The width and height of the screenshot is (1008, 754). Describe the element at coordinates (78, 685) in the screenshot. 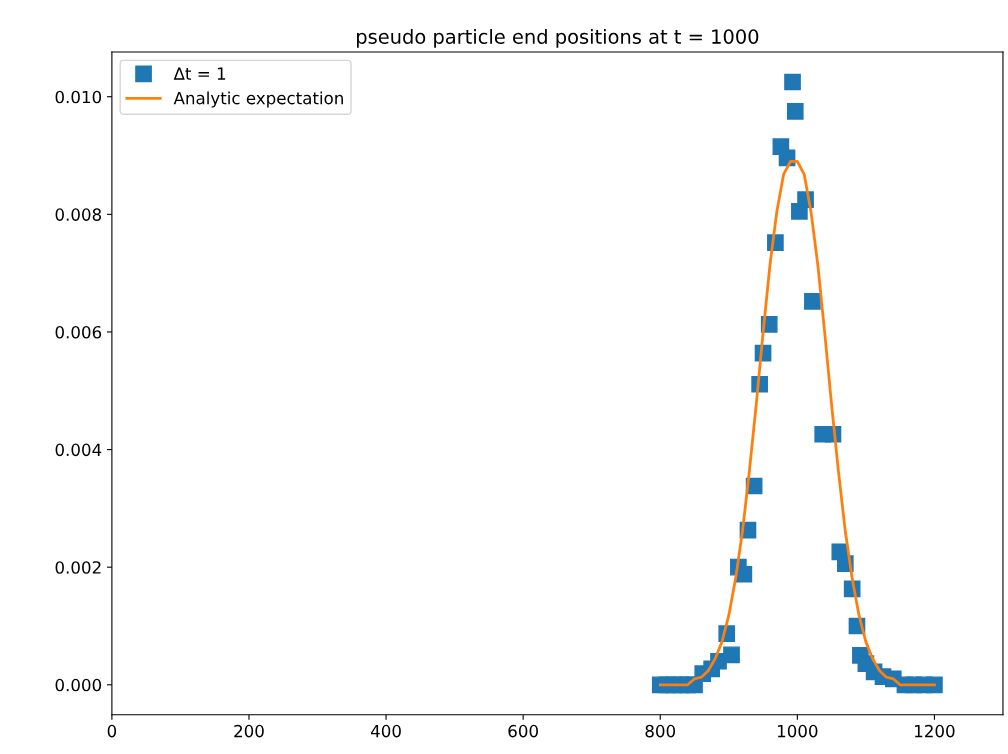

I see `y-tick-label: 0.000` at that location.